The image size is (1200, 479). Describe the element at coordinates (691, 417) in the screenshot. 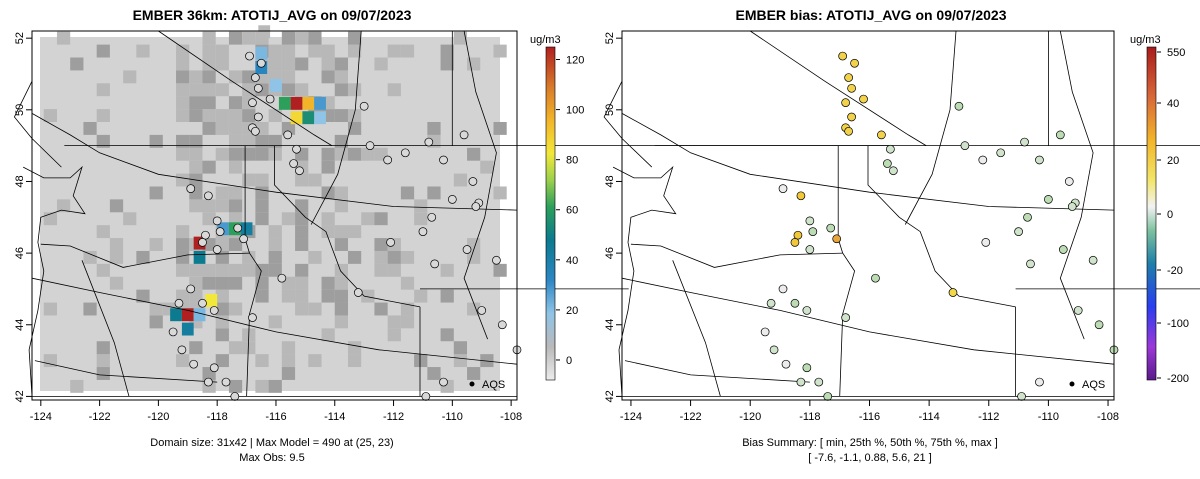

I see `x-tick-label: -122` at that location.